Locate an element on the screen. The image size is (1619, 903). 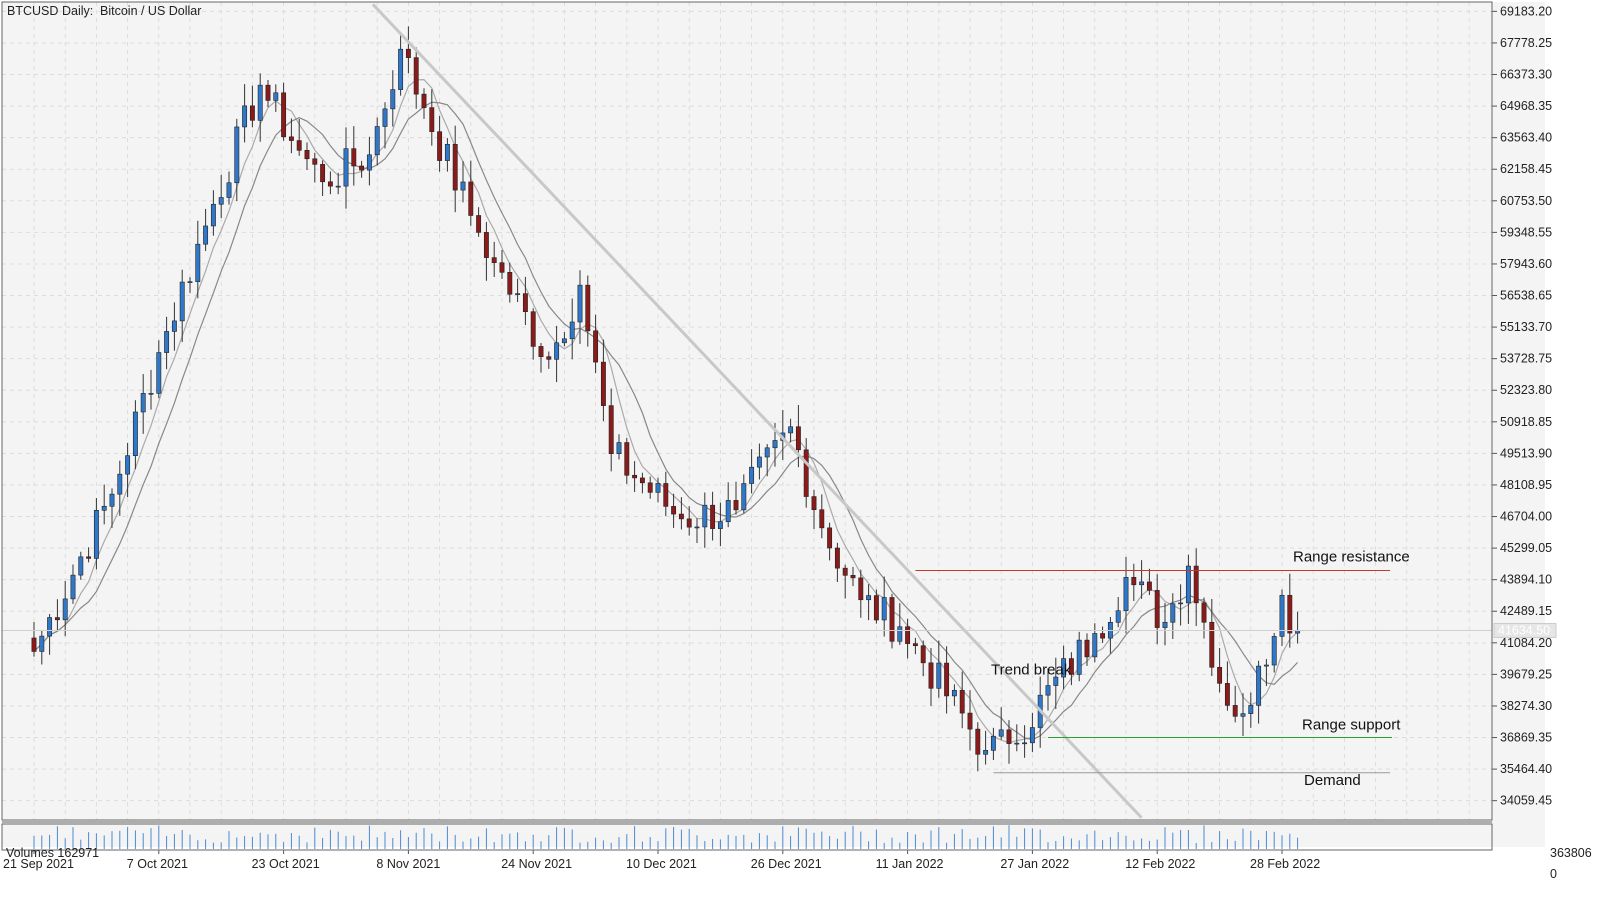
y-tick-label: 62158.45 is located at coordinates (1526, 169).